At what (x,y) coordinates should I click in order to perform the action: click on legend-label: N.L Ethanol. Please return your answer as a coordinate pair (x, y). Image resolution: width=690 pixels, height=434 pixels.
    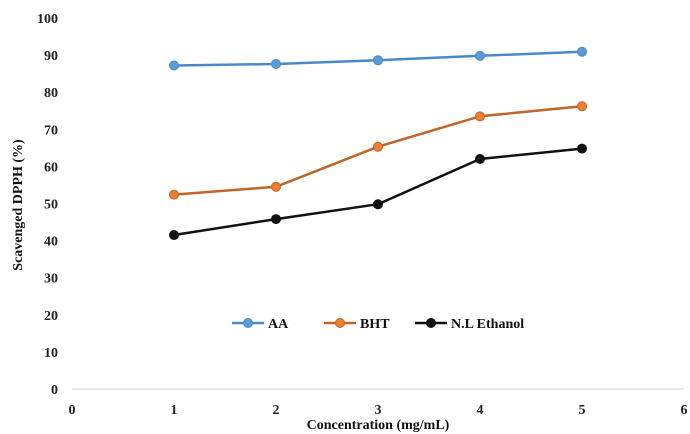
    Looking at the image, I should click on (487, 324).